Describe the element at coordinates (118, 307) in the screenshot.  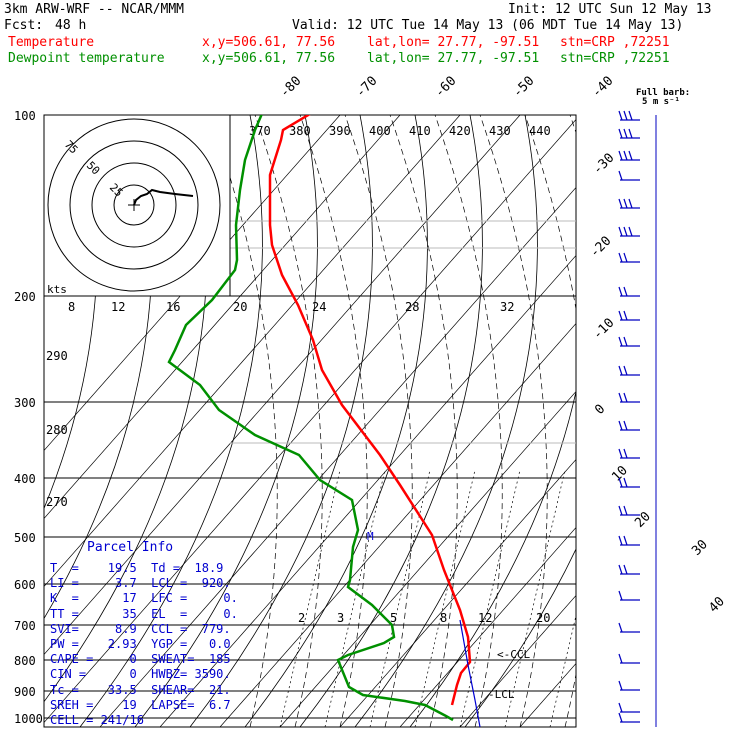
I see `hodograph-speed-label: 12` at that location.